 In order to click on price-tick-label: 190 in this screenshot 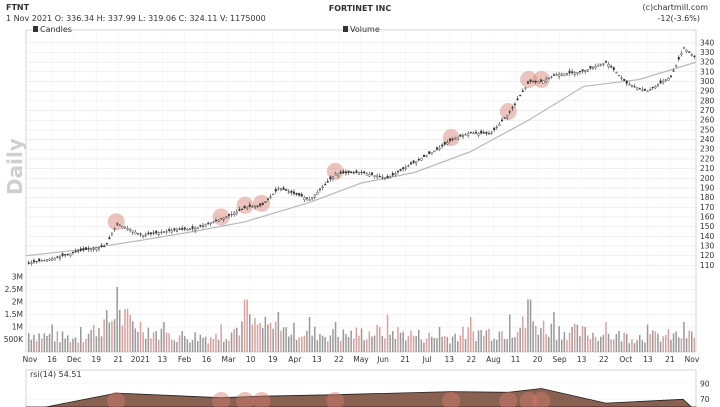, I will do `click(707, 187)`.